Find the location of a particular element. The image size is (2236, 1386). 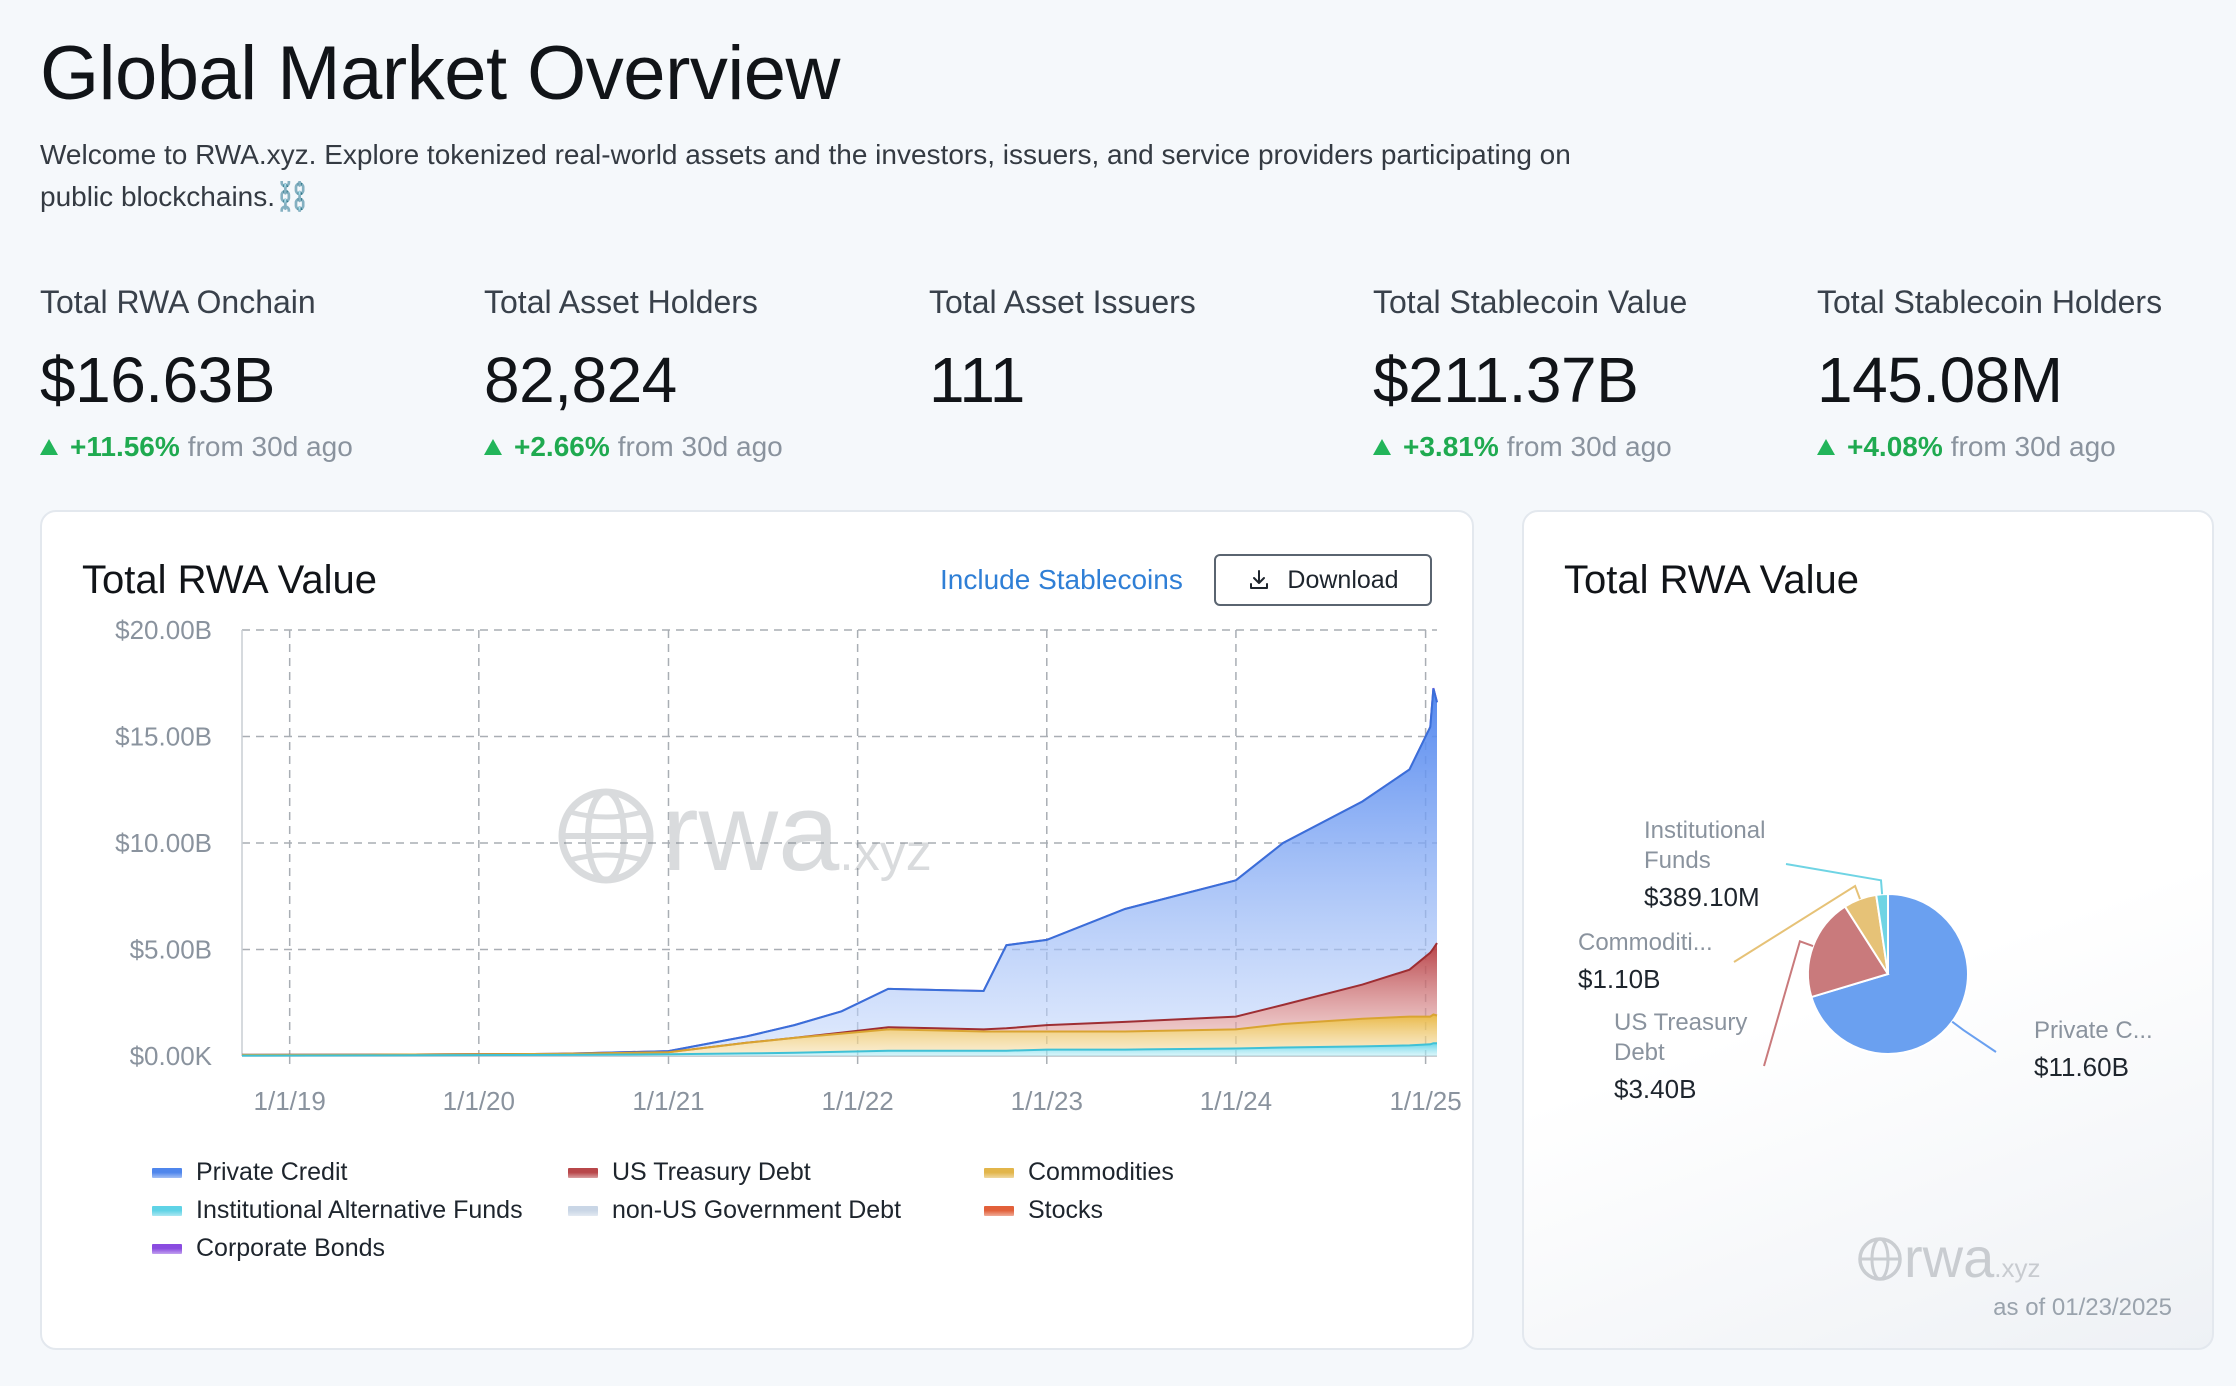

area-us-treasury-debt is located at coordinates (839, 999).